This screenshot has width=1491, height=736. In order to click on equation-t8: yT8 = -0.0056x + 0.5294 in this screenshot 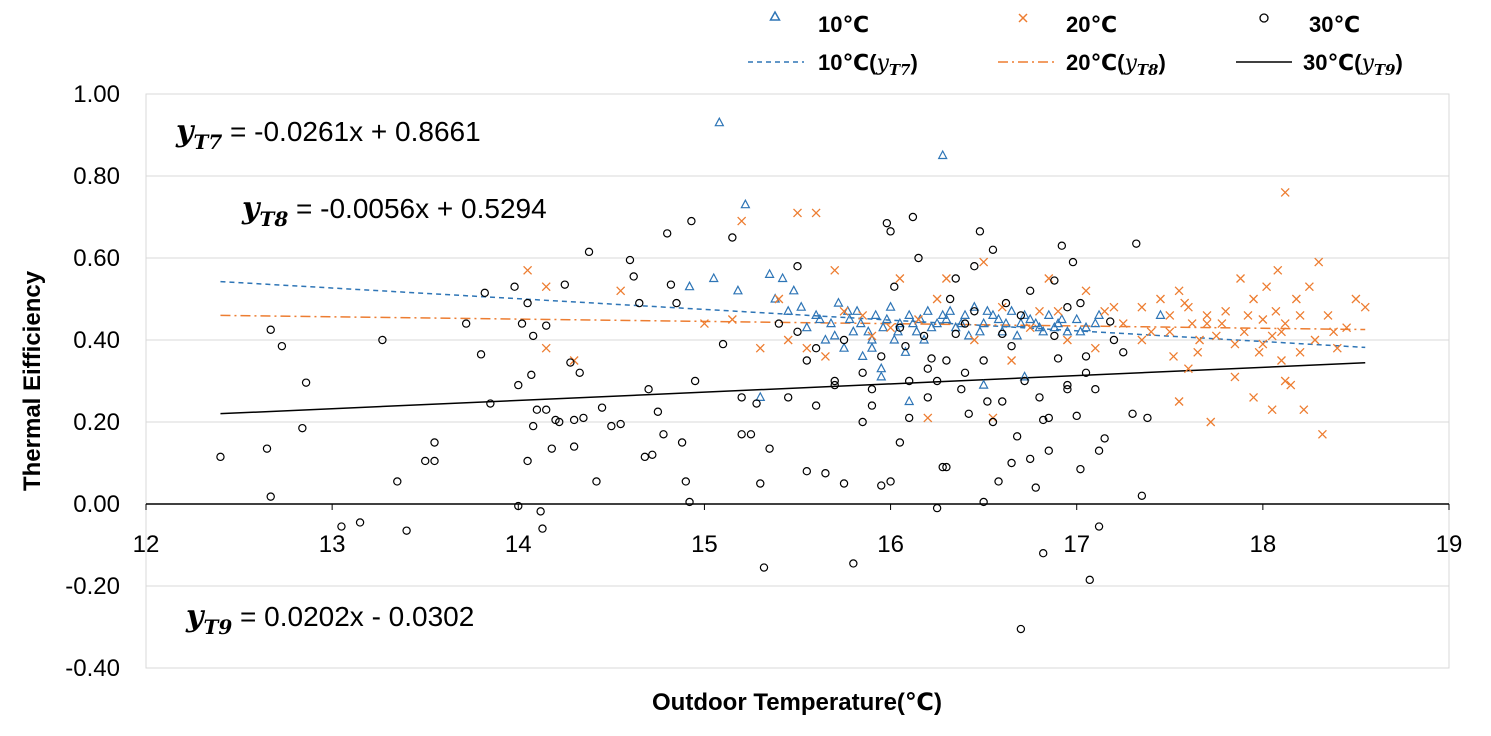, I will do `click(394, 211)`.